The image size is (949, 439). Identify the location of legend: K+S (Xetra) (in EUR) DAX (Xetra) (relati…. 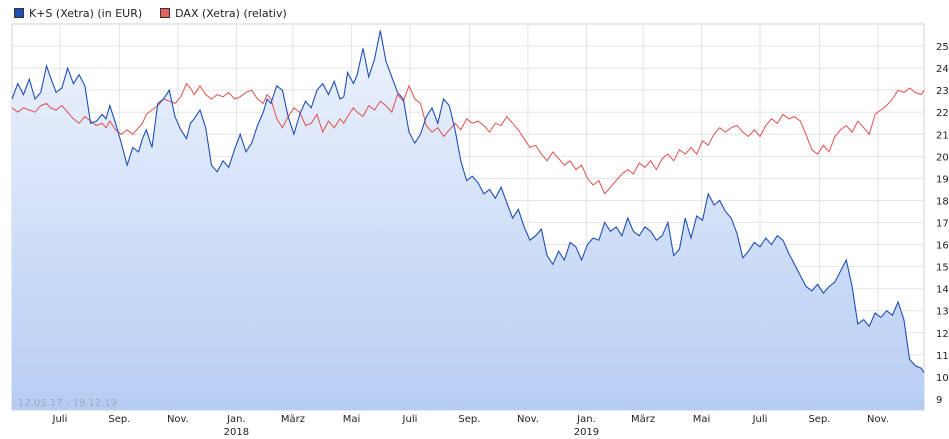
(150, 13).